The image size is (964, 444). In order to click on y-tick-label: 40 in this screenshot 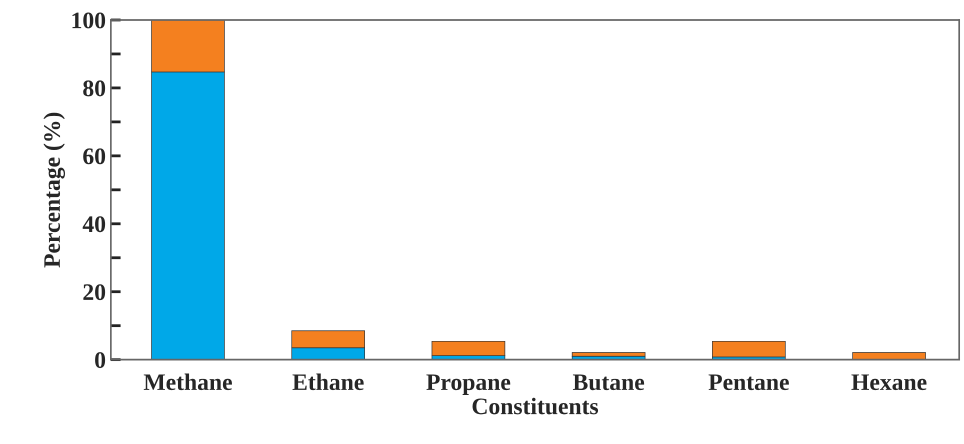, I will do `click(94, 224)`.